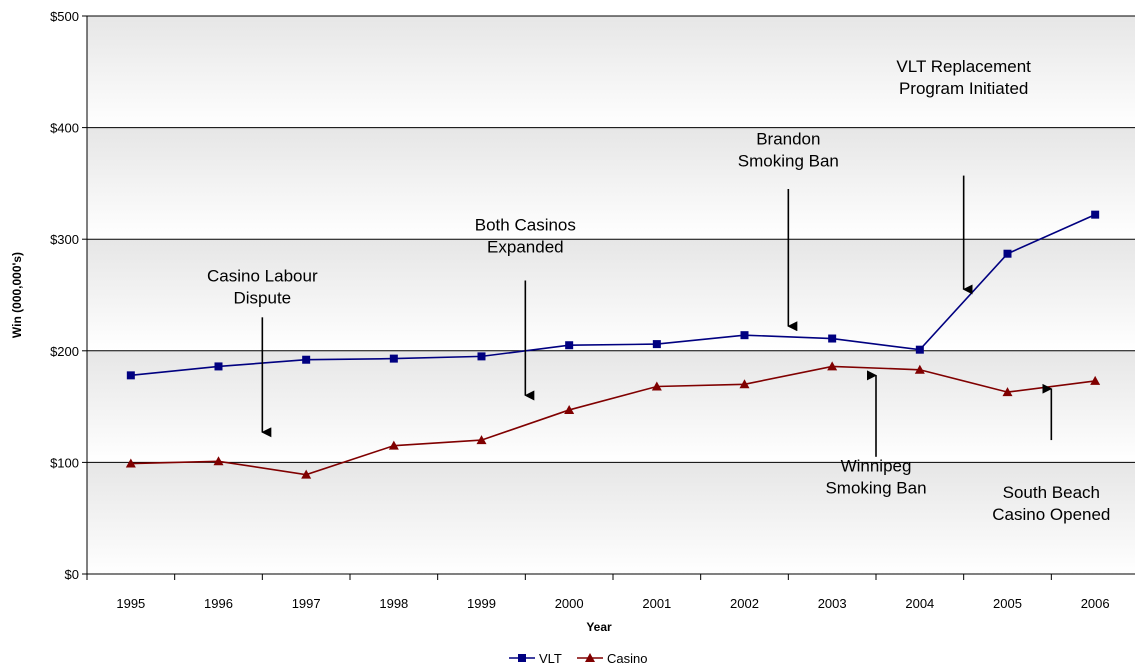 The image size is (1135, 668). I want to click on y-axis-title: Win (000,000's), so click(17, 295).